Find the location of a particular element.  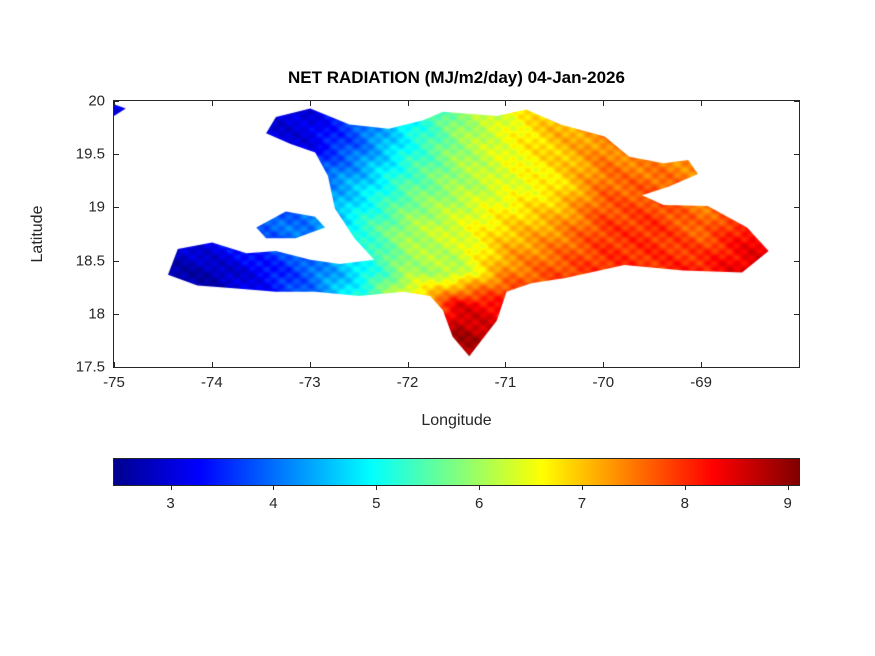

colorbar-tick-label: 4 is located at coordinates (273, 503).